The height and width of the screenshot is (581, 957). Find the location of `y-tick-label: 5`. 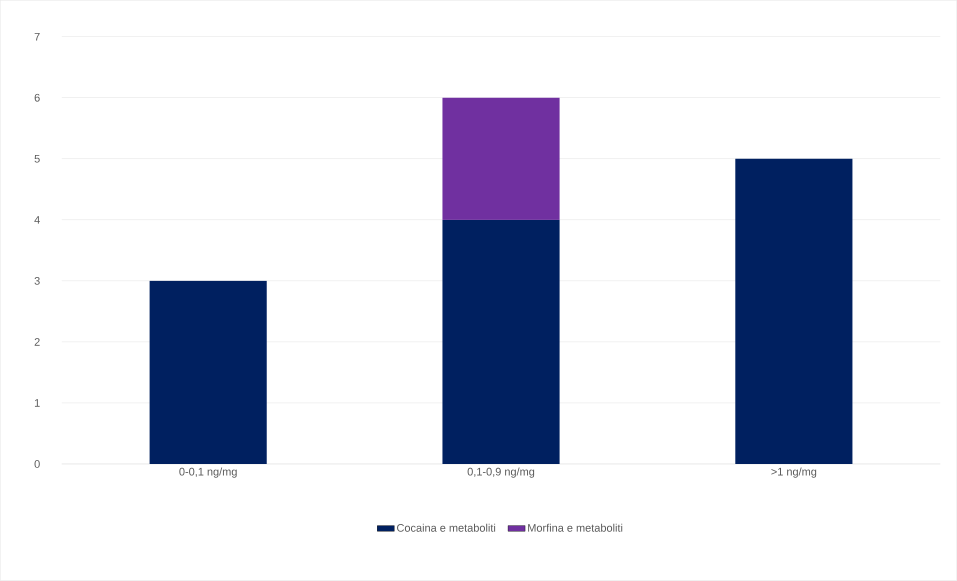

y-tick-label: 5 is located at coordinates (37, 159).